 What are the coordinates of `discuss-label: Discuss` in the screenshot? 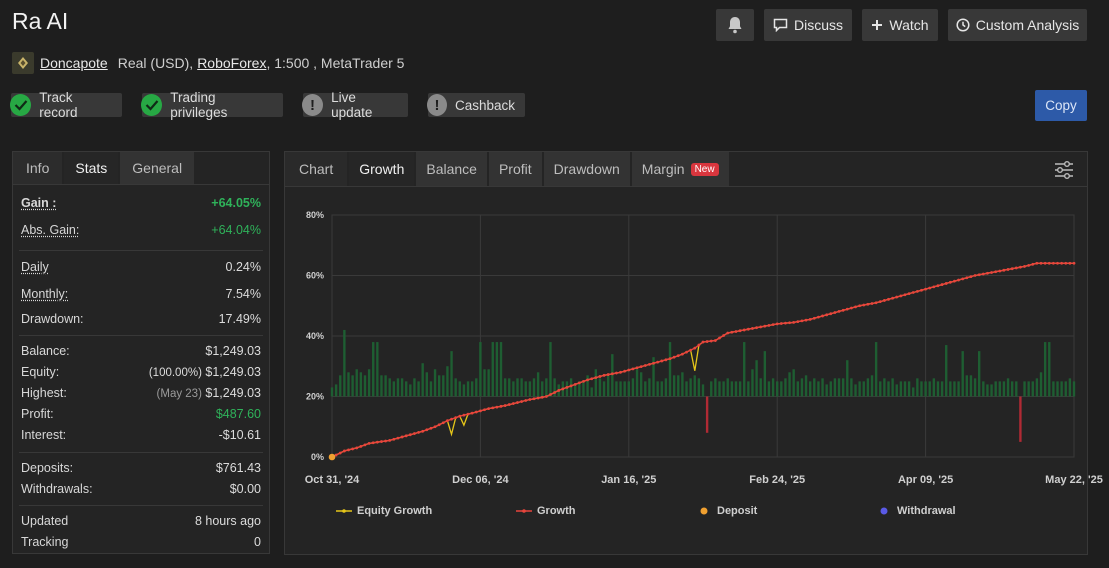 It's located at (818, 25).